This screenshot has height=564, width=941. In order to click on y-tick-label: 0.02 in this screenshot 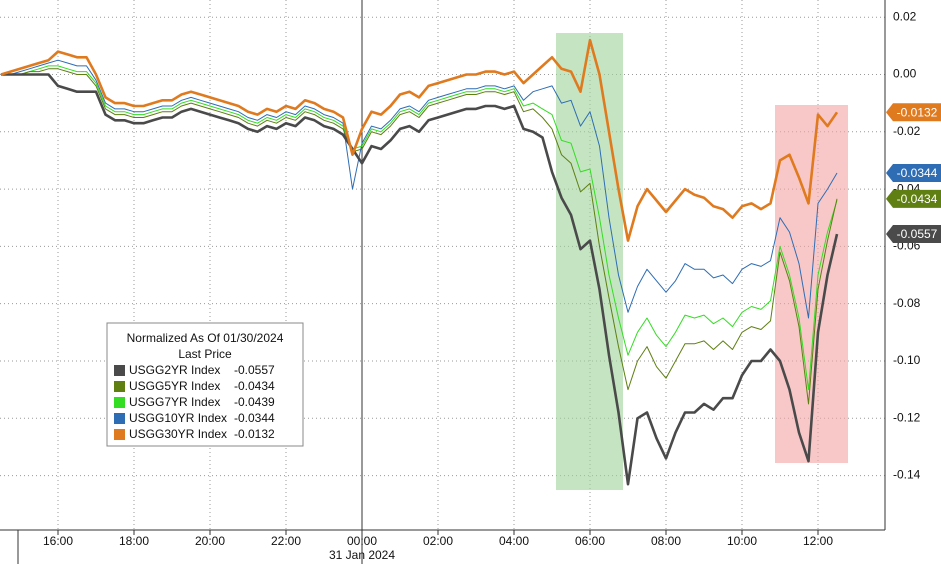, I will do `click(905, 16)`.